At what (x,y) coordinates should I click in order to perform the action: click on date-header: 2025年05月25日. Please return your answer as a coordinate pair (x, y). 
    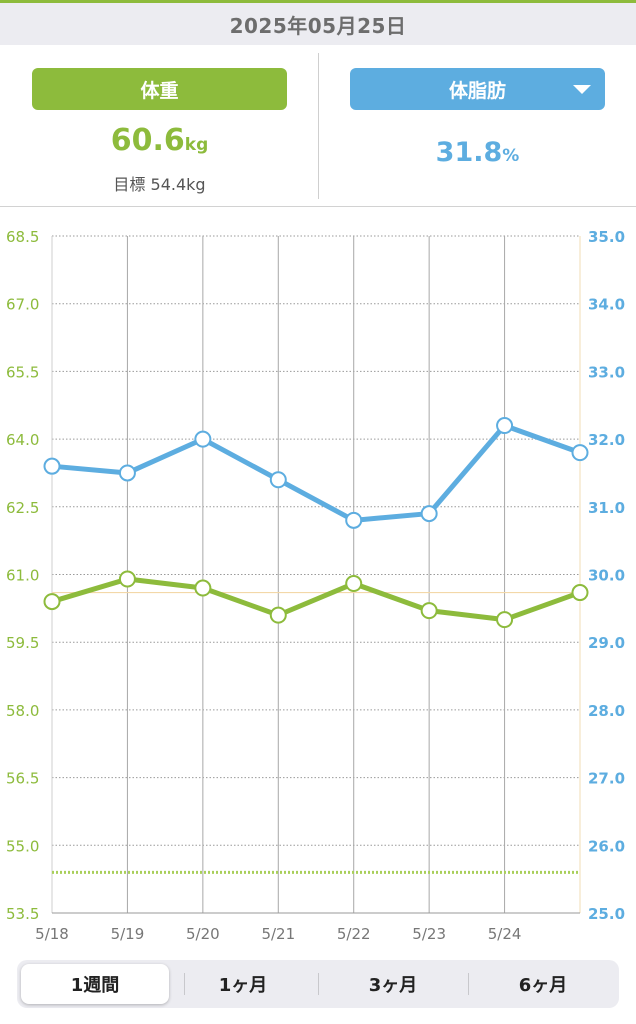
    Looking at the image, I should click on (318, 24).